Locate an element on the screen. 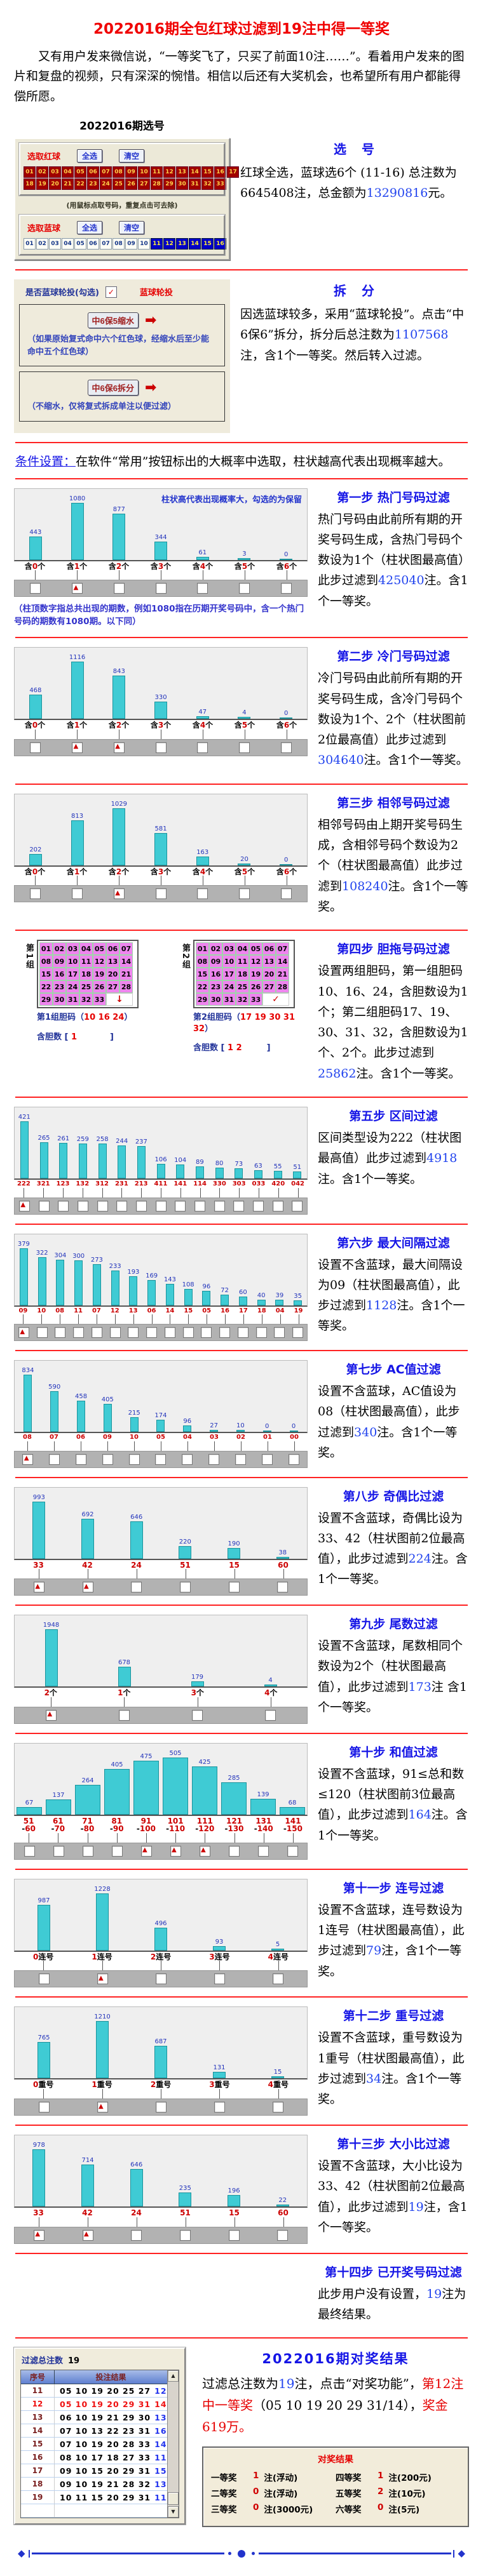 The image size is (483, 2576). dan-number-cell: 19 is located at coordinates (255, 974).